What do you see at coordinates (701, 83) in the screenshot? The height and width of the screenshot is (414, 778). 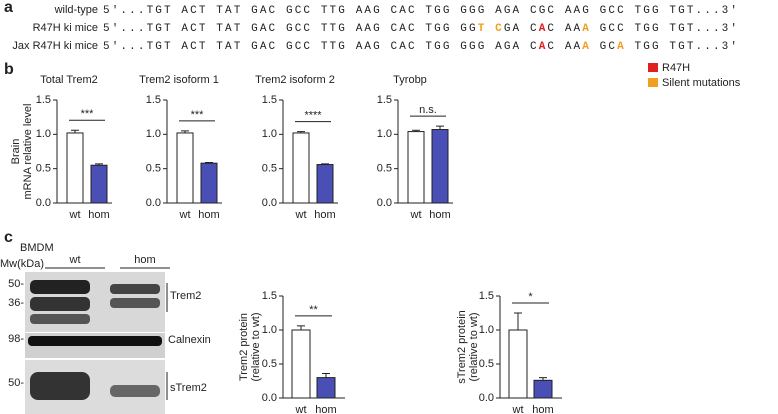 I see `legend-label: Silent mutations` at bounding box center [701, 83].